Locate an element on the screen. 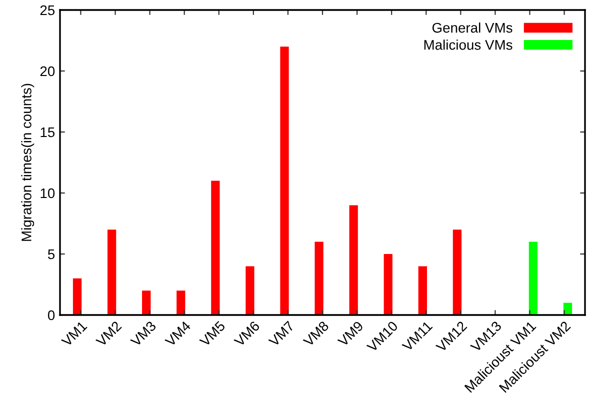 The image size is (596, 411). x-tick-label: VM5 is located at coordinates (212, 334).